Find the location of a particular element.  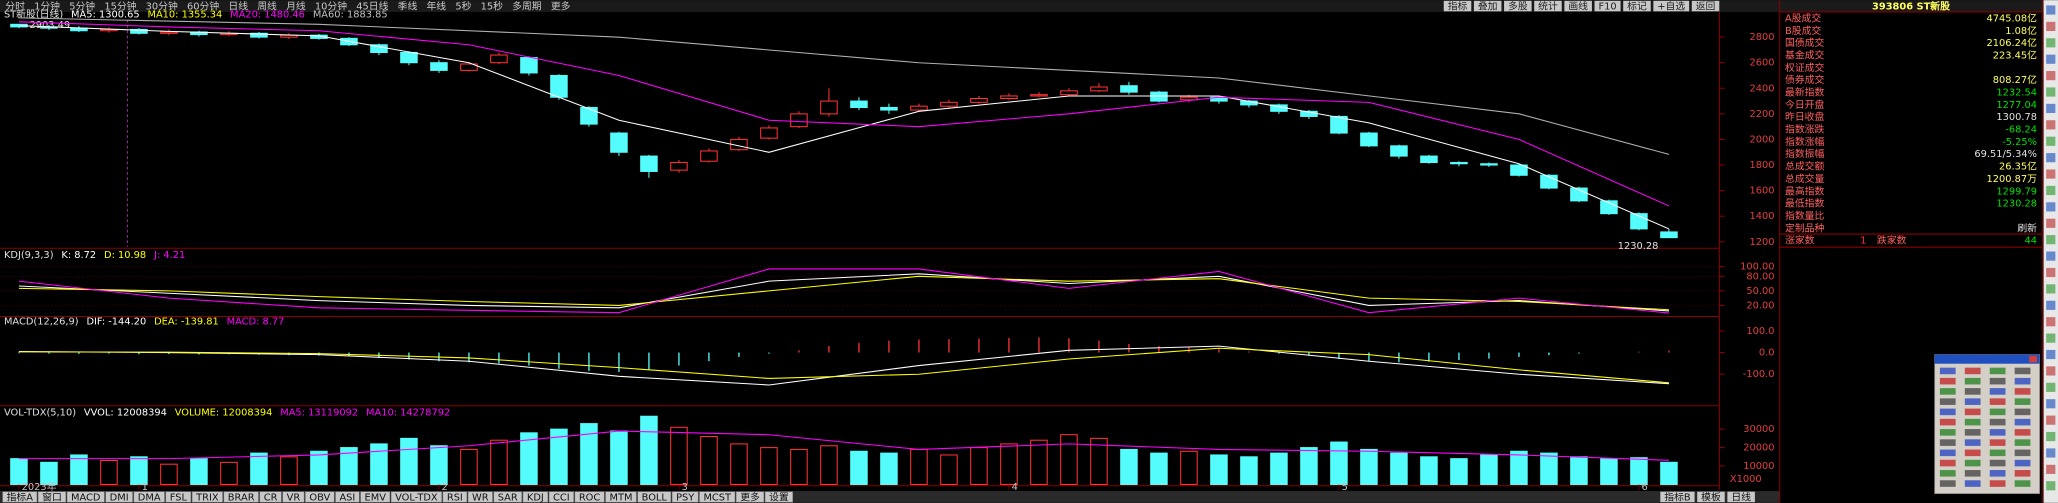

indicator-tab: KDJ is located at coordinates (535, 497).